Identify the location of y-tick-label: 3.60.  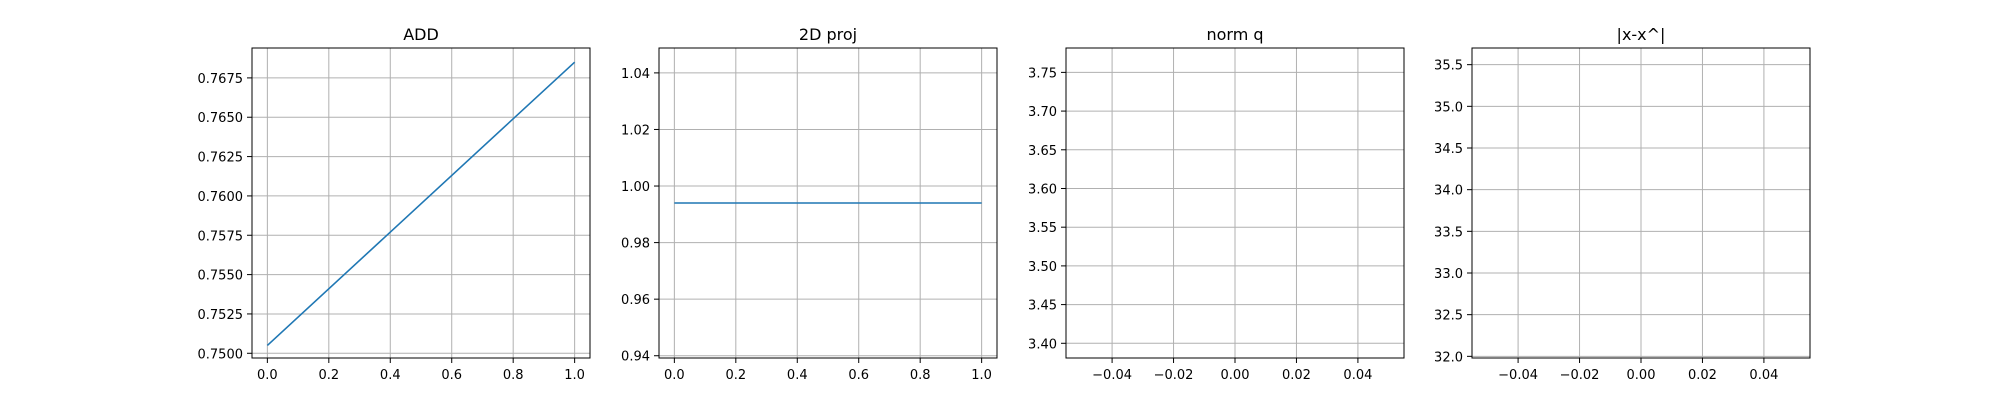
(1042, 189).